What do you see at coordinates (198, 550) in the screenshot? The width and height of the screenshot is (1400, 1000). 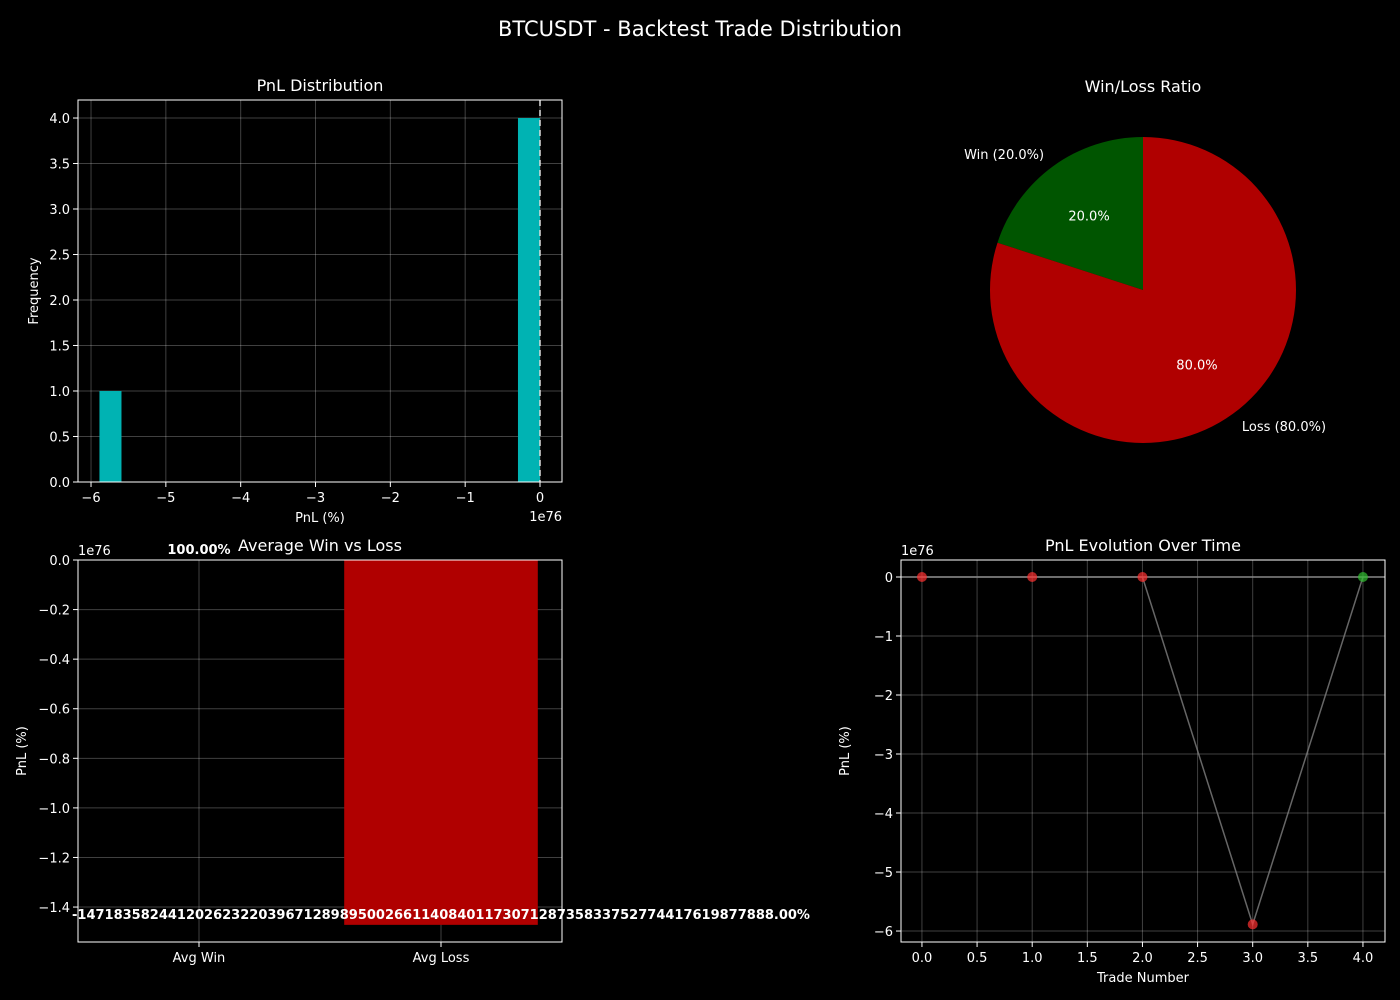 I see `value-label: 100.00%` at bounding box center [198, 550].